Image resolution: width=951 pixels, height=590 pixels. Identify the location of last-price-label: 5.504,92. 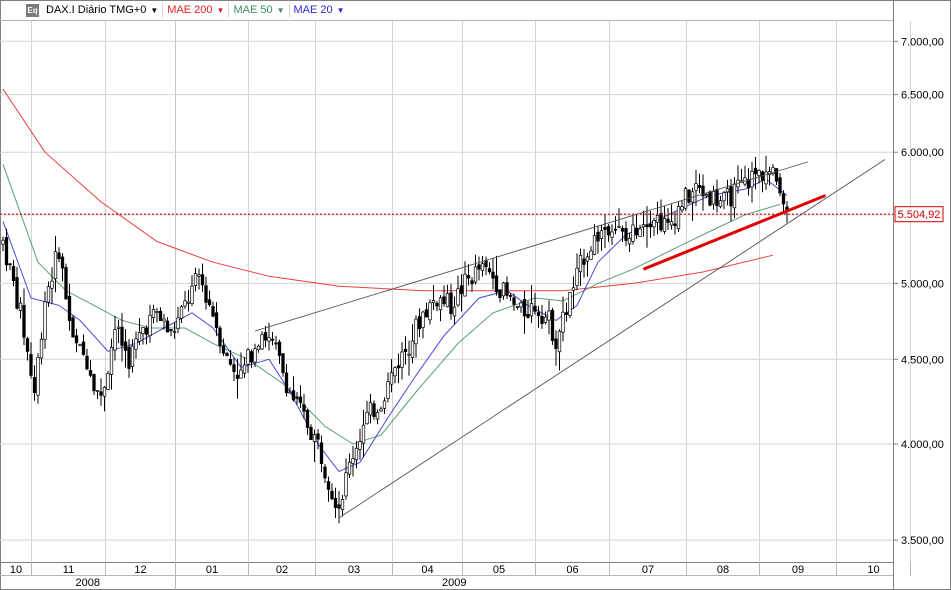
(919, 215).